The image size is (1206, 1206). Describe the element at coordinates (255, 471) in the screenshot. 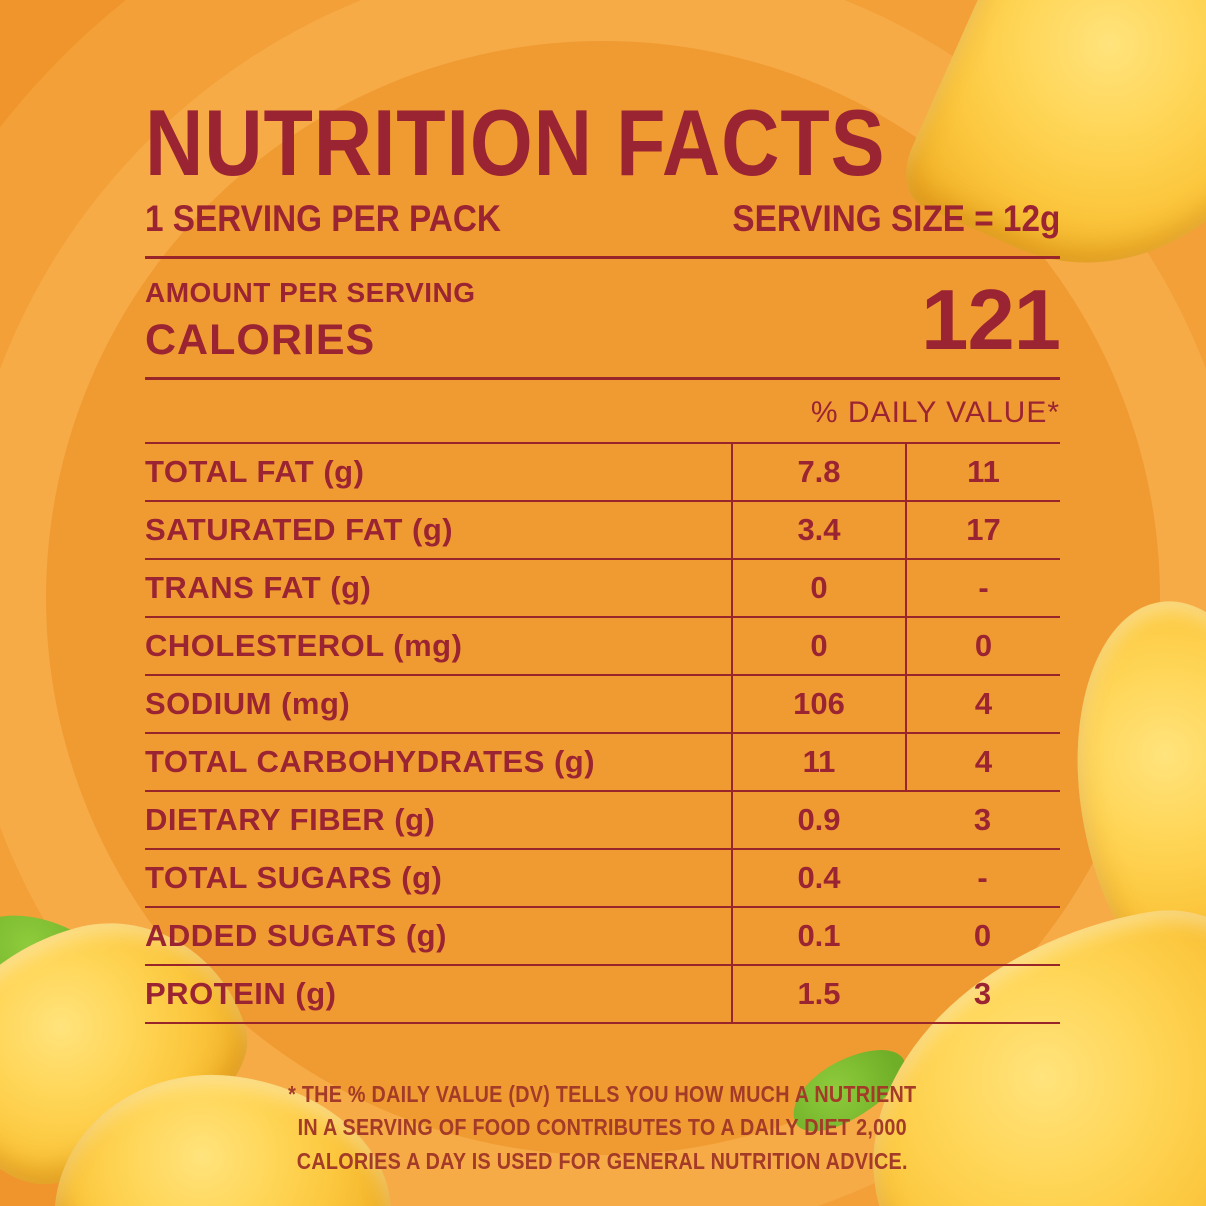

I see `nutrient-label: TOTAL FAT (g)` at that location.